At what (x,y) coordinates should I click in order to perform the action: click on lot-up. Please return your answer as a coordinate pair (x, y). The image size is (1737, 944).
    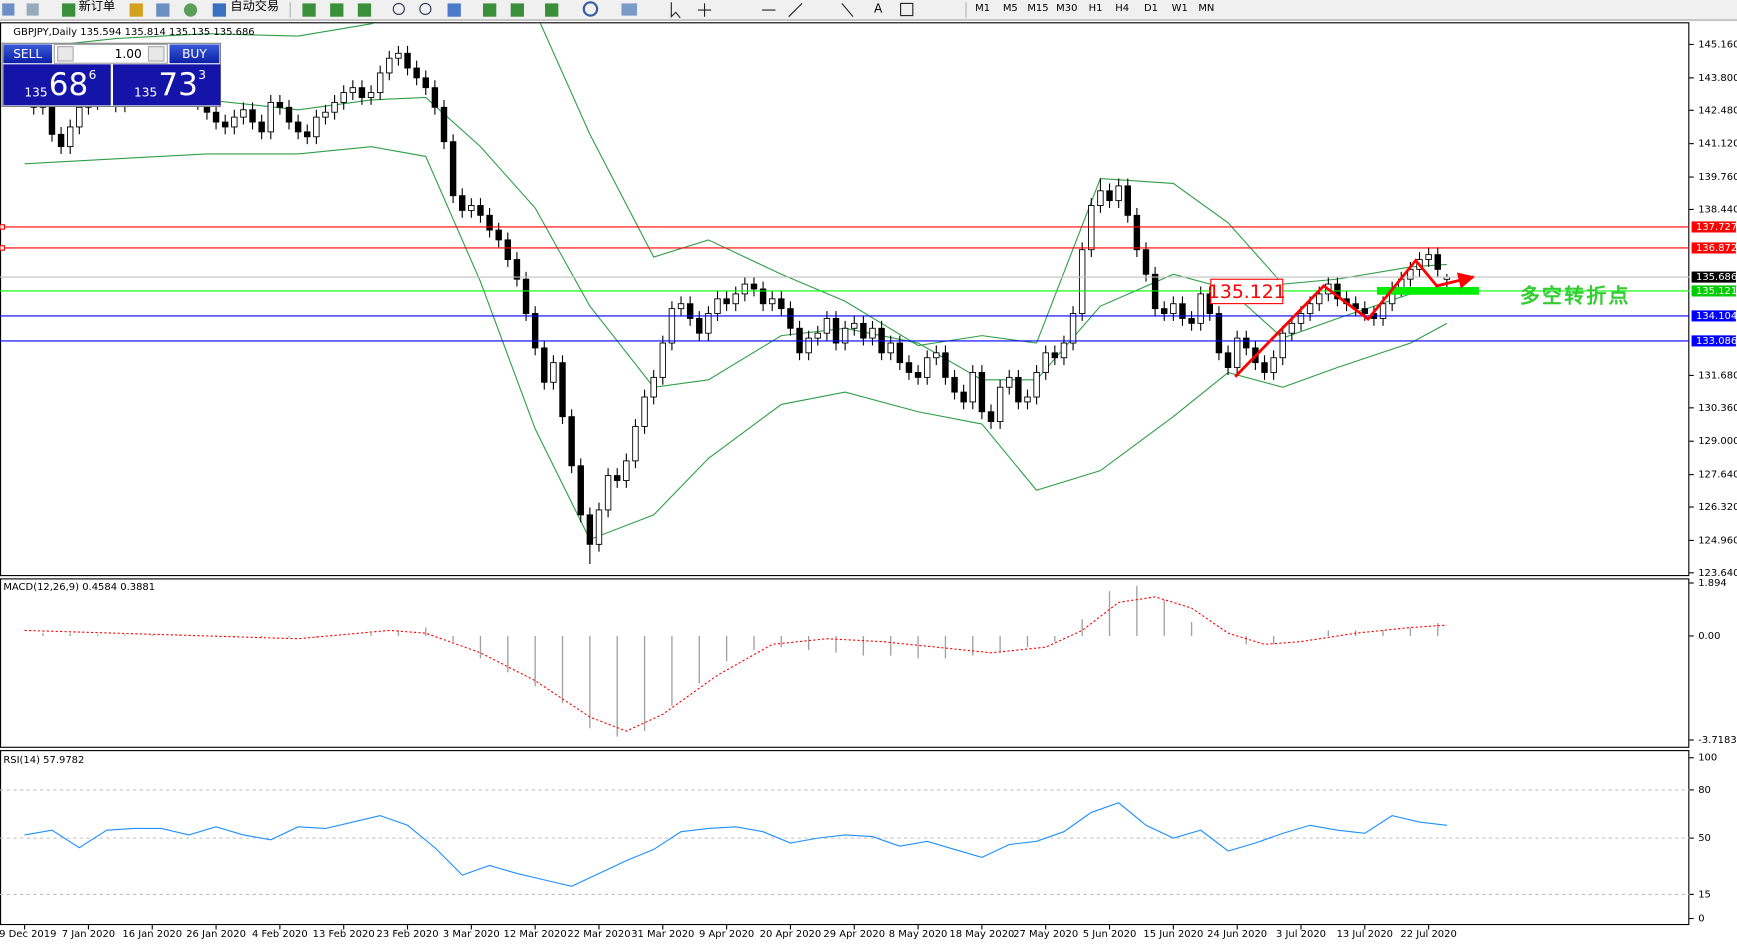
    Looking at the image, I should click on (156, 54).